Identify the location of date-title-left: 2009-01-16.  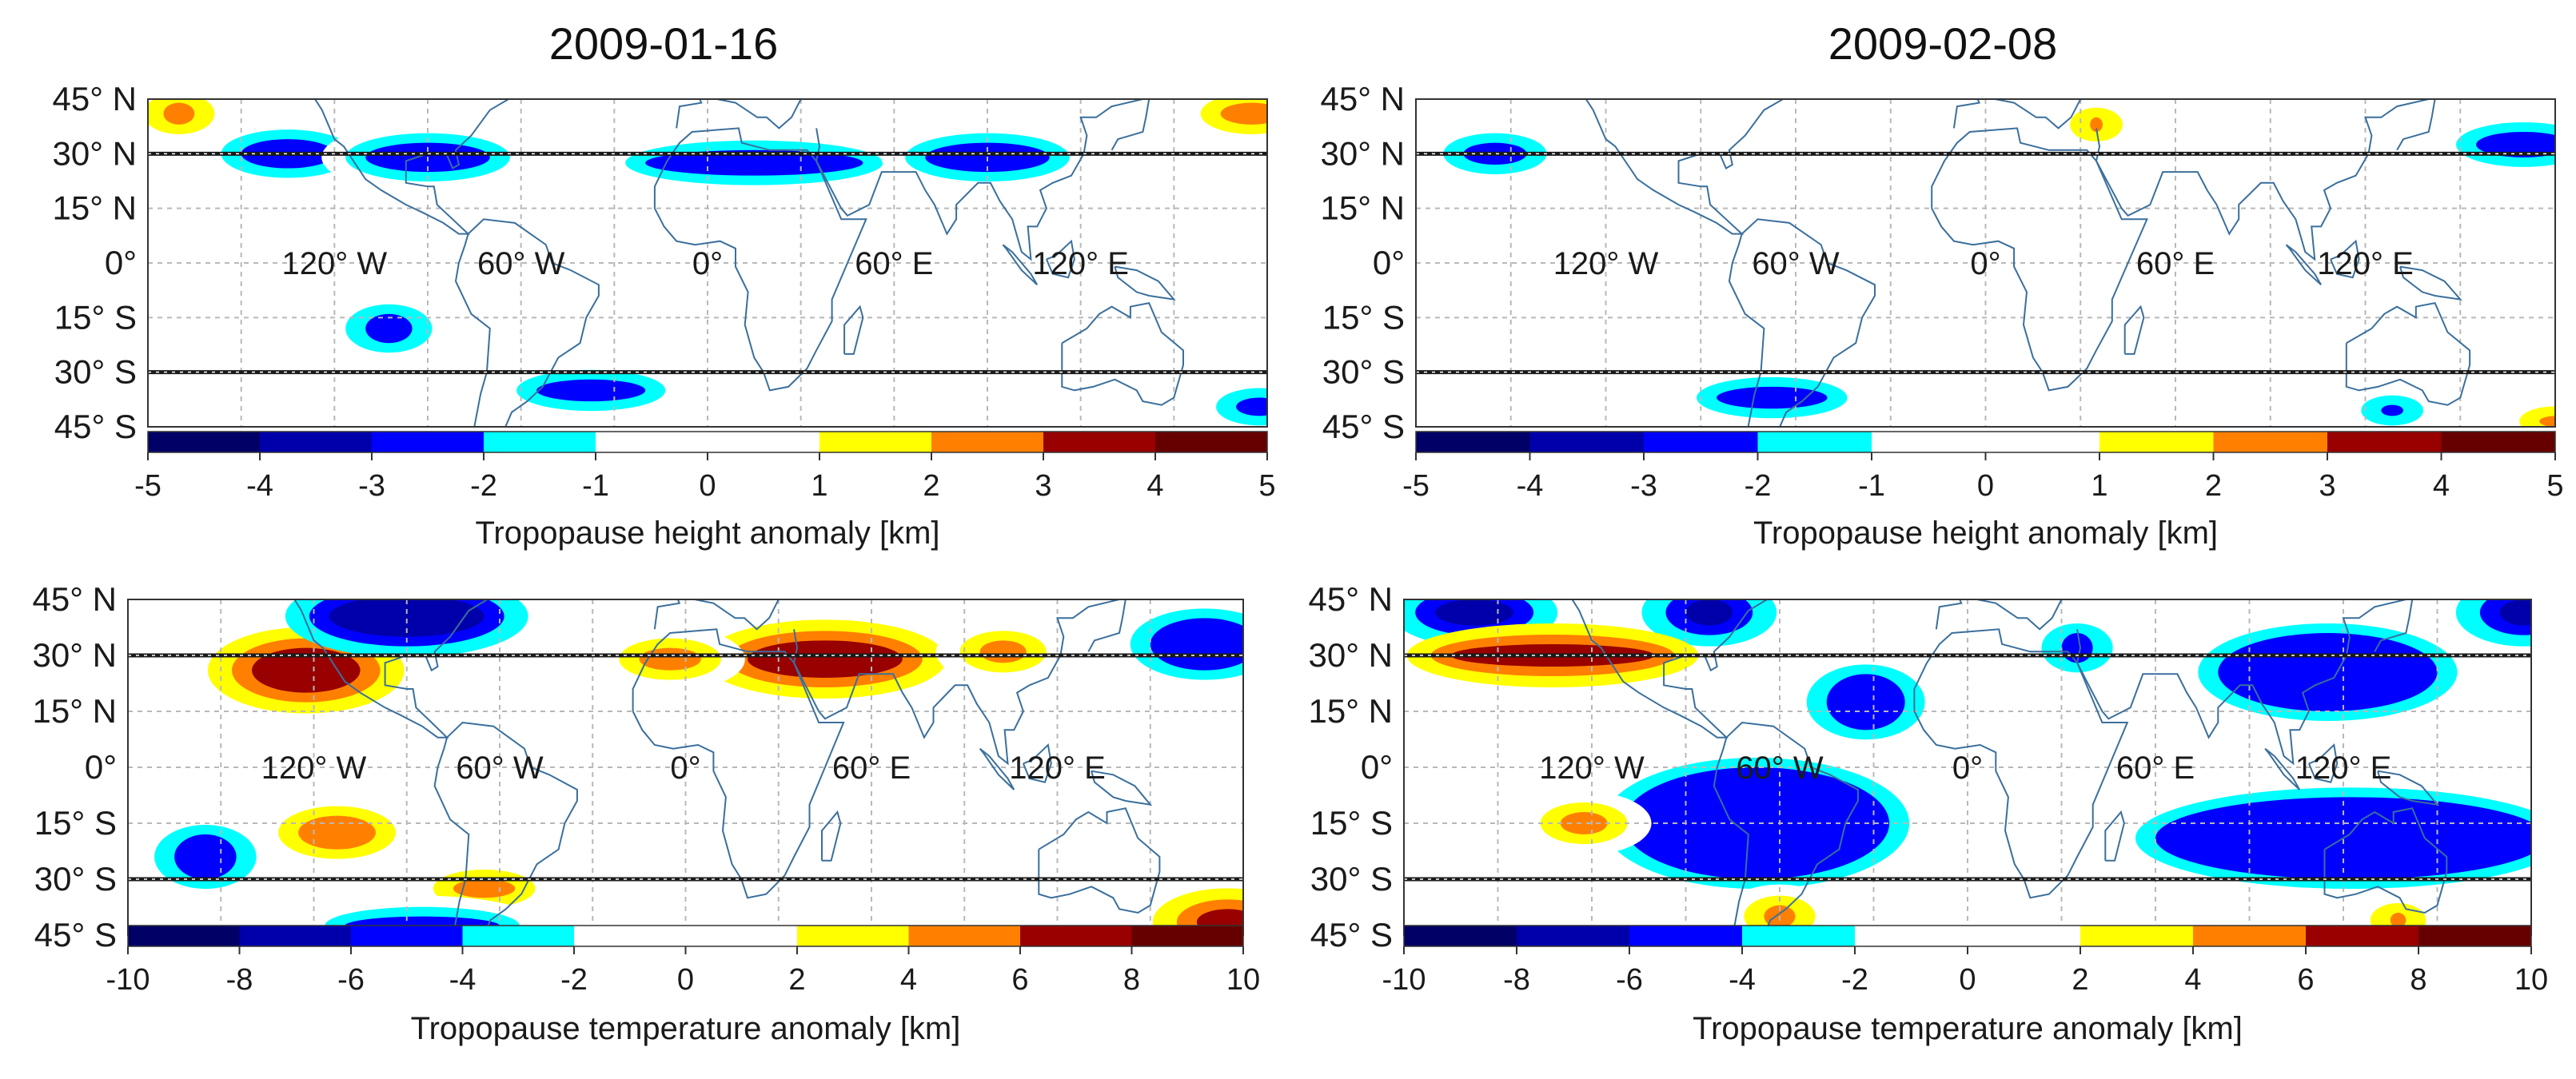
(663, 43).